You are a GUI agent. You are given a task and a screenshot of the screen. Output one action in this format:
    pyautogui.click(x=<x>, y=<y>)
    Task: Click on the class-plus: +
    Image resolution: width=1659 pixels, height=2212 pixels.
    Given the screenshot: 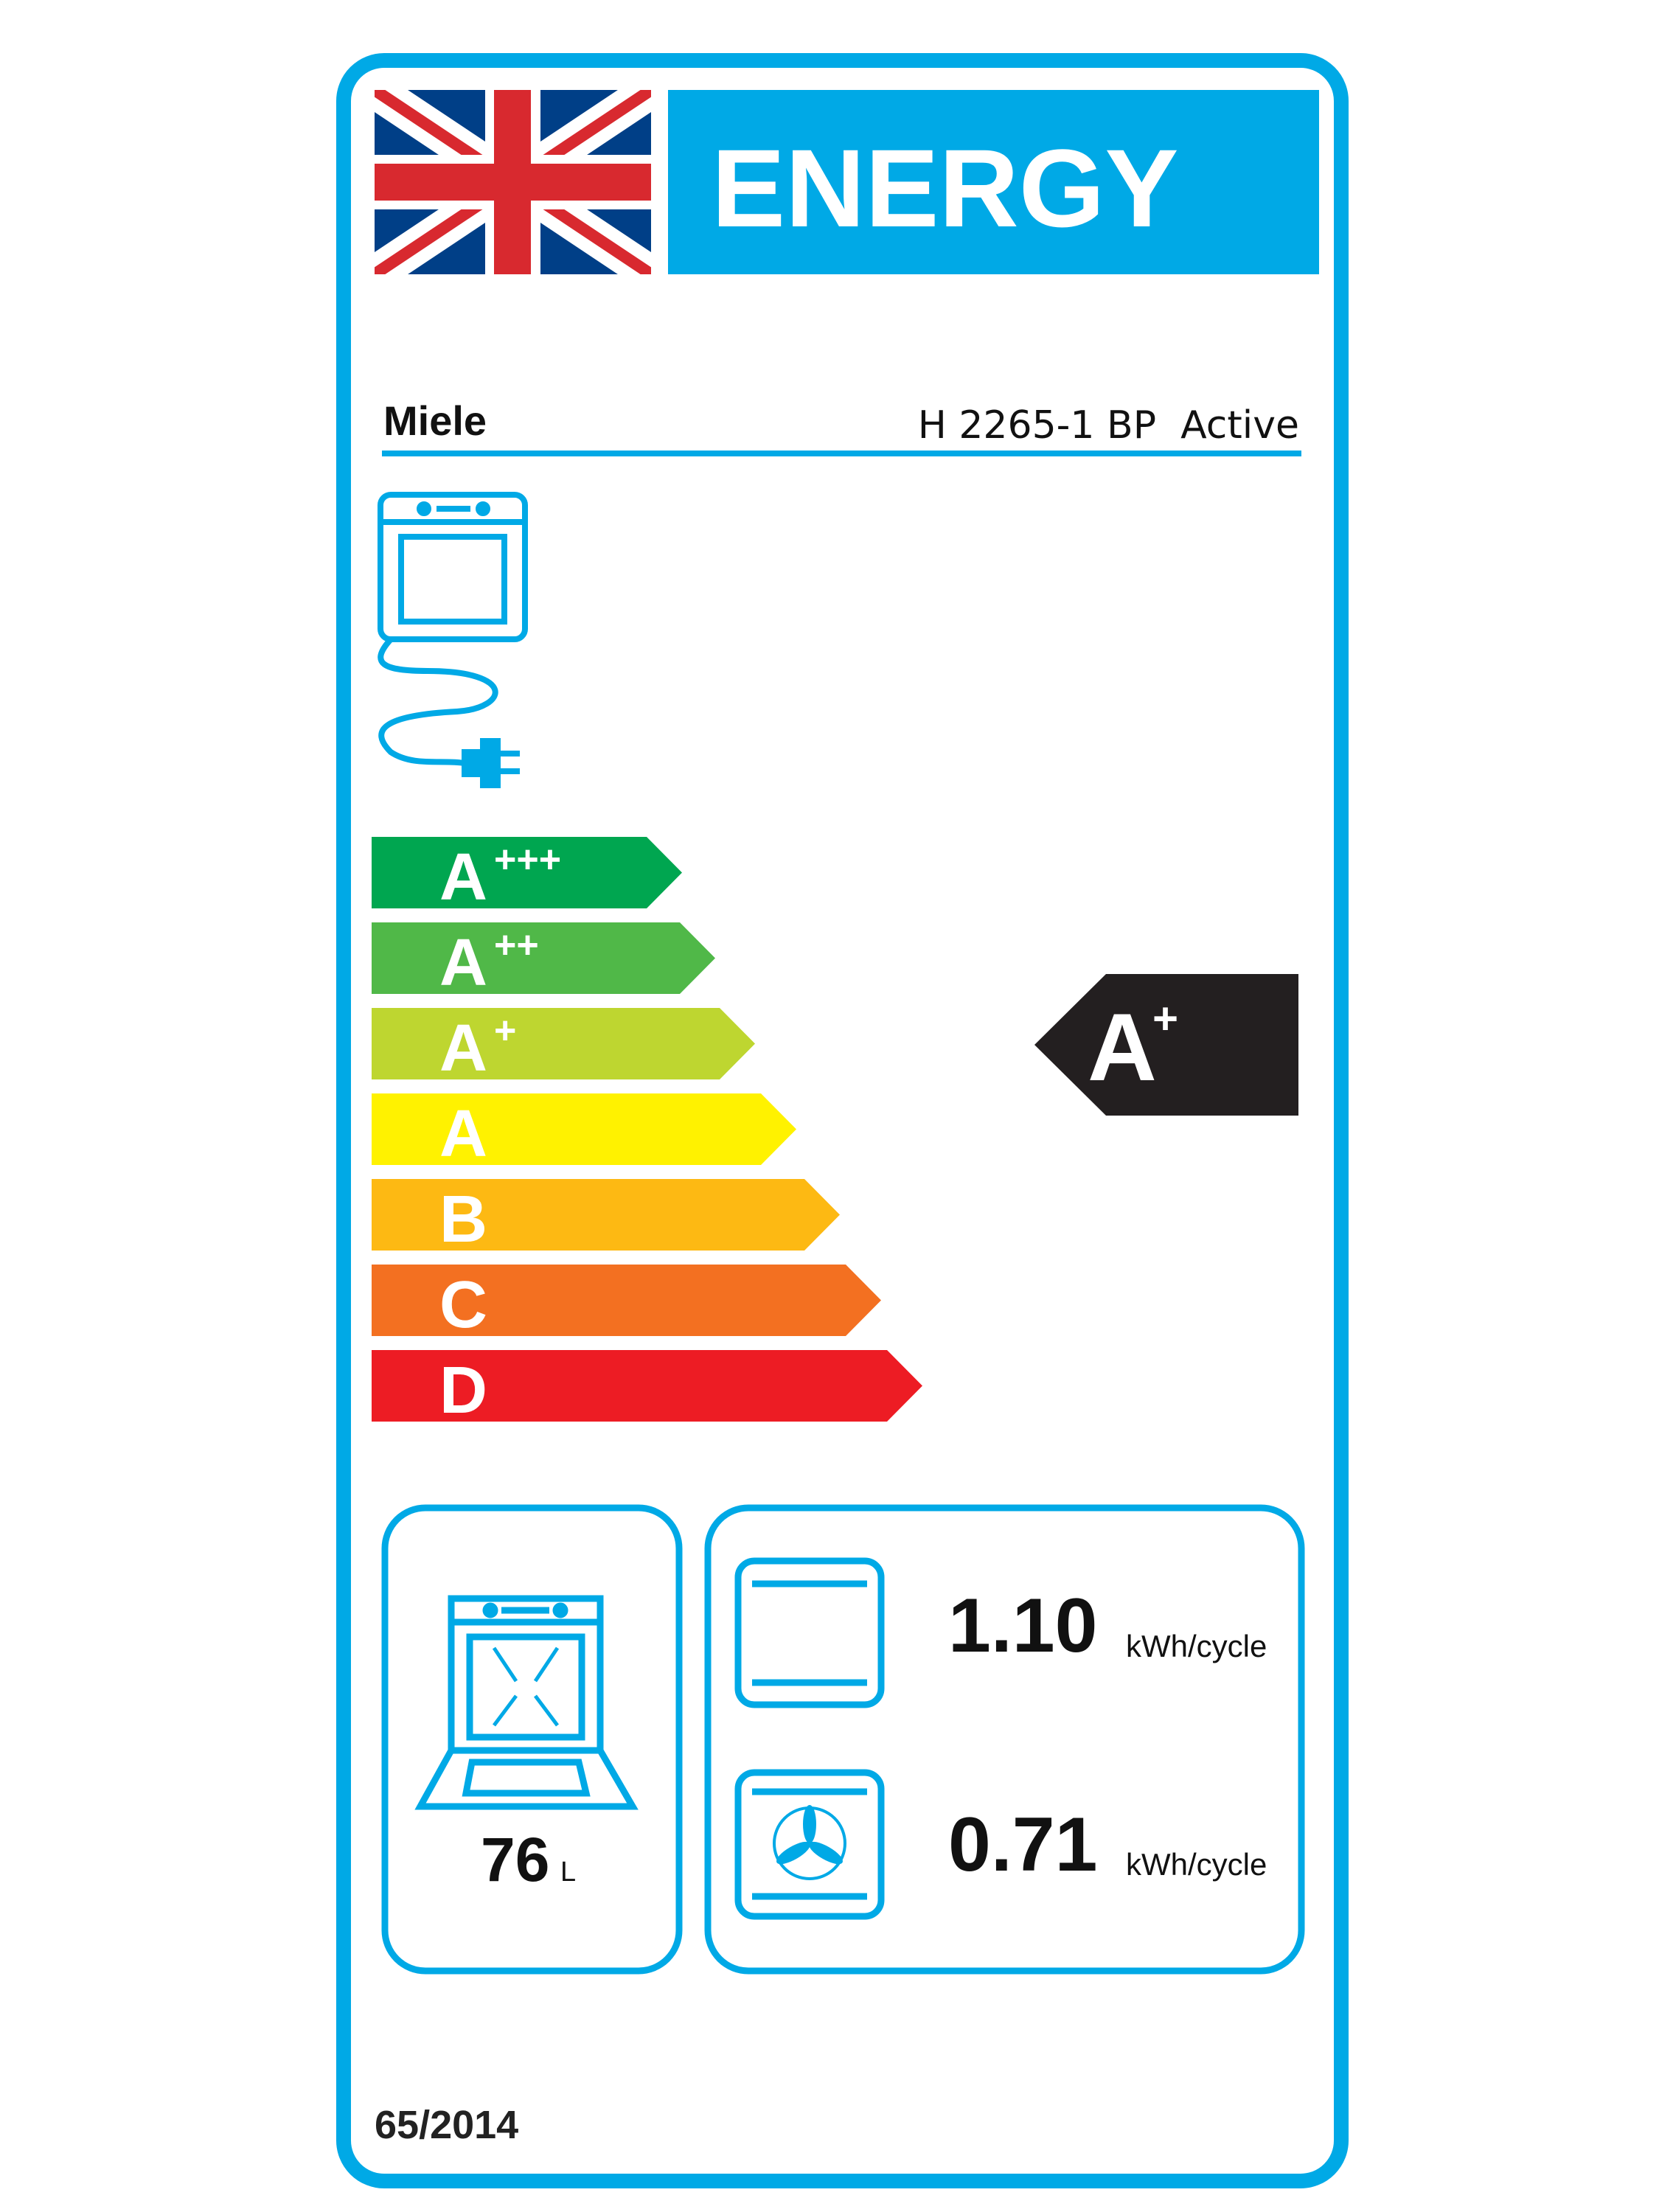 What is the action you would take?
    pyautogui.click(x=505, y=1030)
    